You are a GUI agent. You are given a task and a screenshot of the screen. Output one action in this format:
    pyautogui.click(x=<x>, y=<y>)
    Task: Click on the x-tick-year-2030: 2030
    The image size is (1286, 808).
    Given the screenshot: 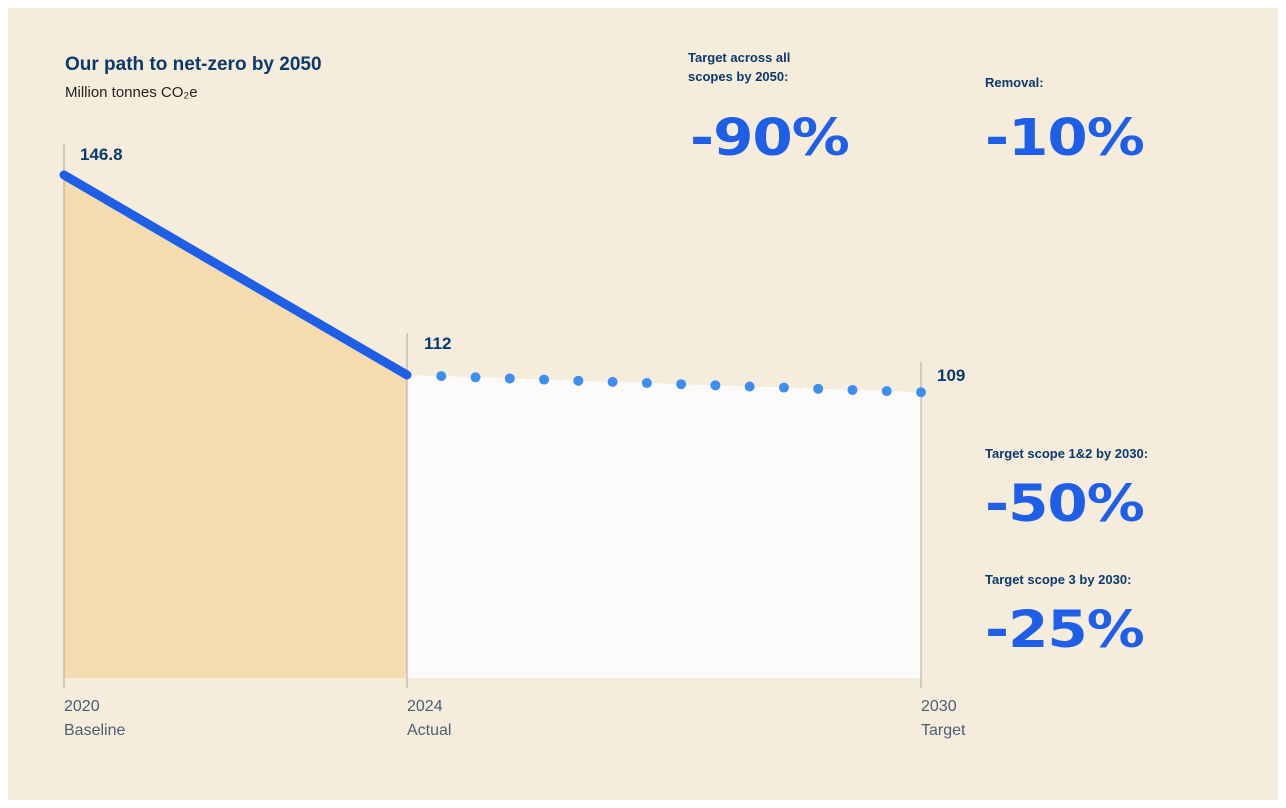 What is the action you would take?
    pyautogui.click(x=939, y=706)
    